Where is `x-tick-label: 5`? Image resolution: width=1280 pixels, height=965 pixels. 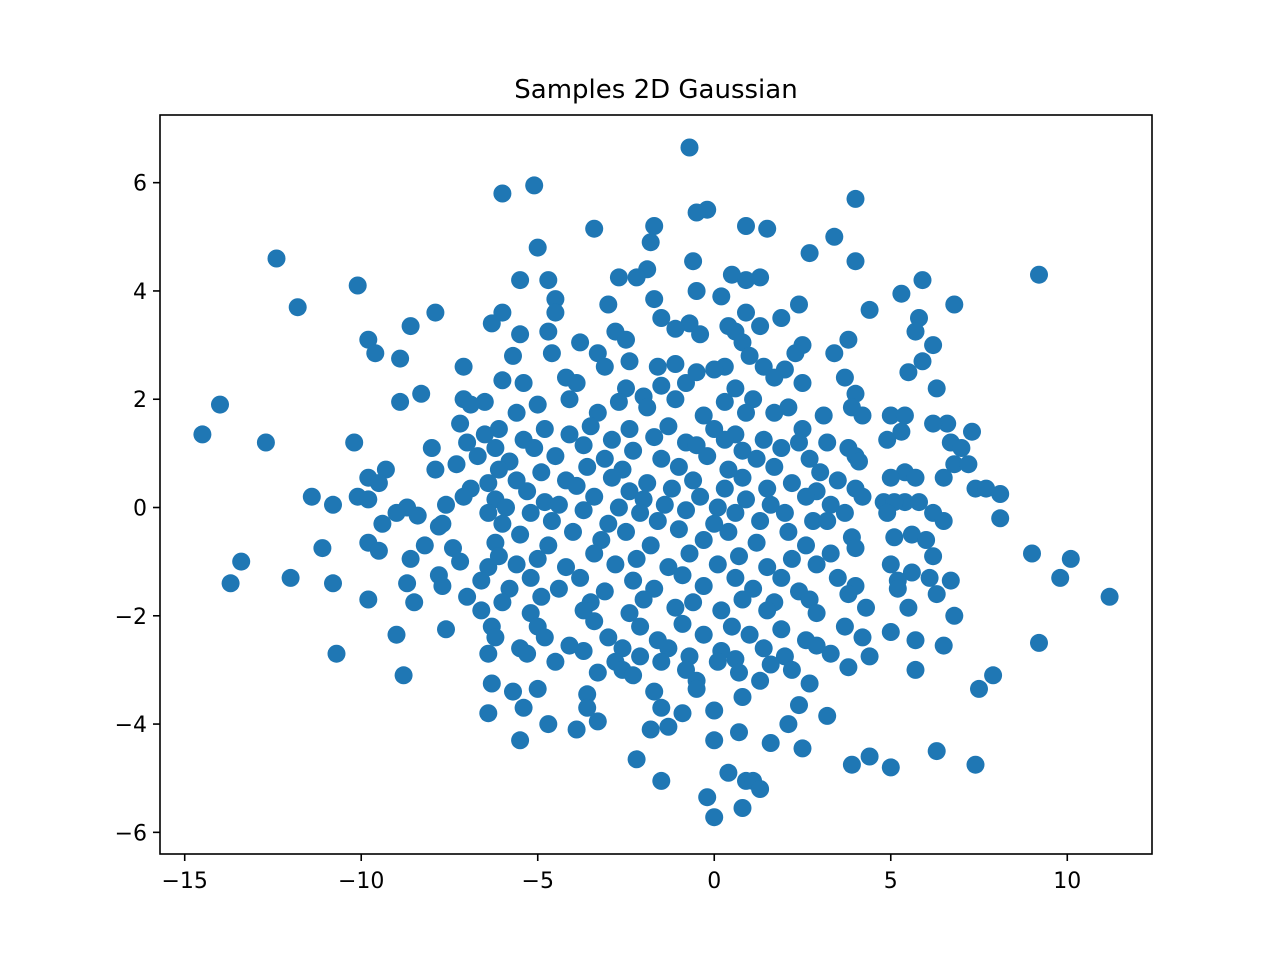
x-tick-label: 5 is located at coordinates (891, 881).